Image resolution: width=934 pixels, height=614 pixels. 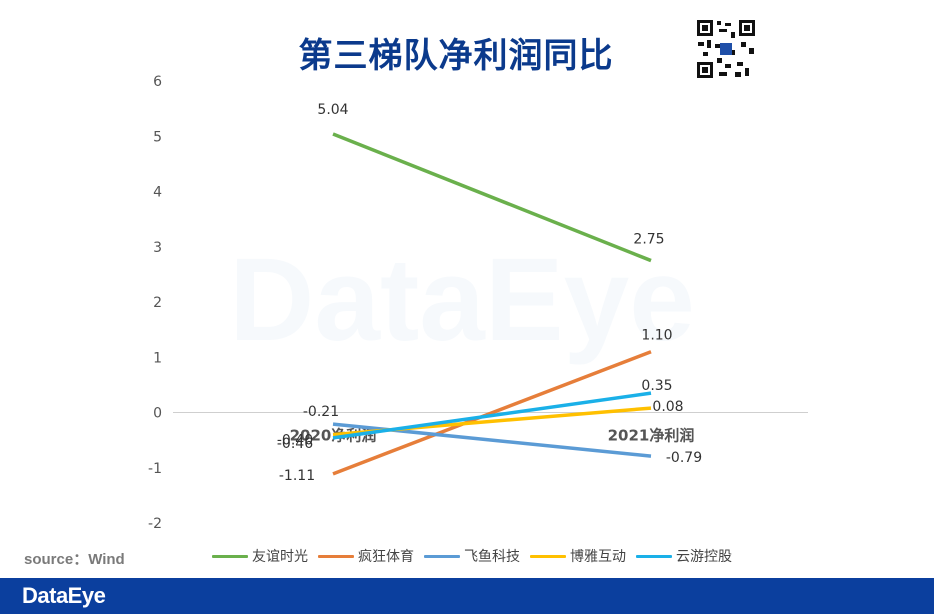 What do you see at coordinates (386, 557) in the screenshot?
I see `legend-label: 疯狂体育` at bounding box center [386, 557].